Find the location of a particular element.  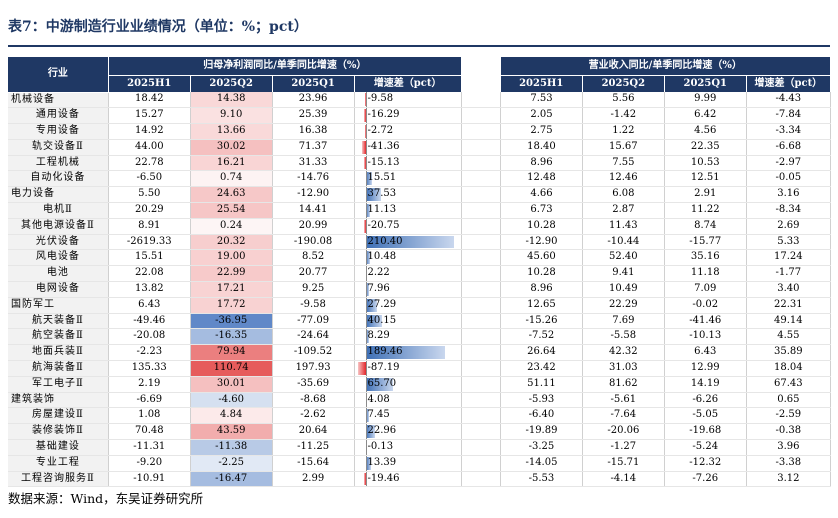

diff-value: -2.72 is located at coordinates (380, 131).